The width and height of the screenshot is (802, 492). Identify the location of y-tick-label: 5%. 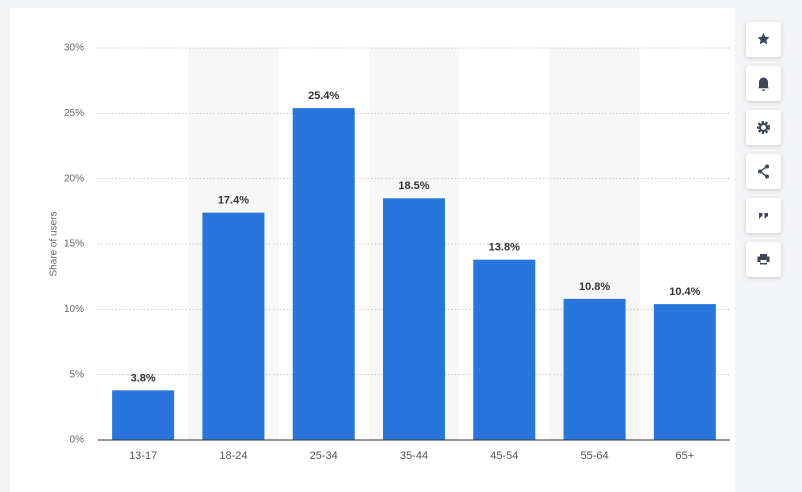
(77, 374).